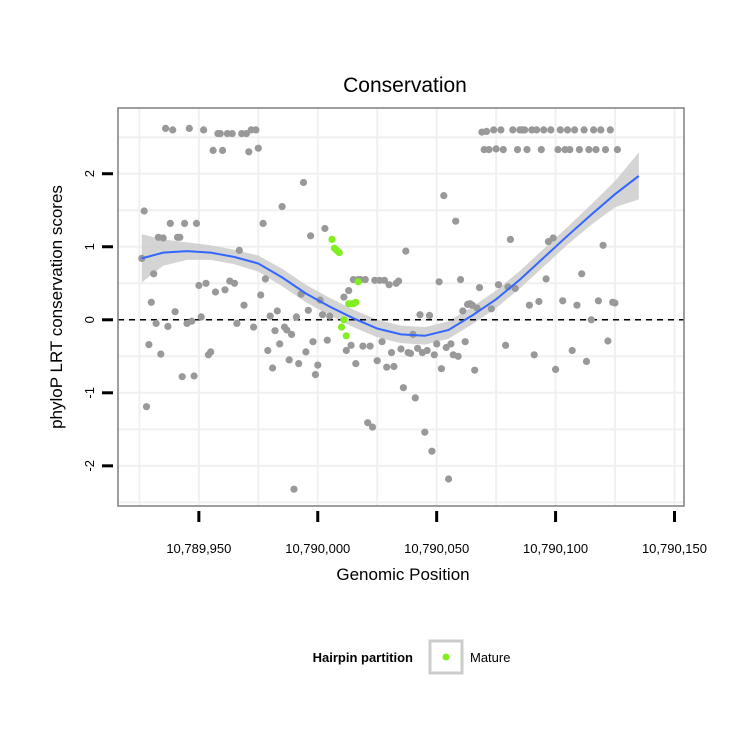 The width and height of the screenshot is (750, 750). Describe the element at coordinates (490, 657) in the screenshot. I see `legend-label-mature: Mature` at that location.